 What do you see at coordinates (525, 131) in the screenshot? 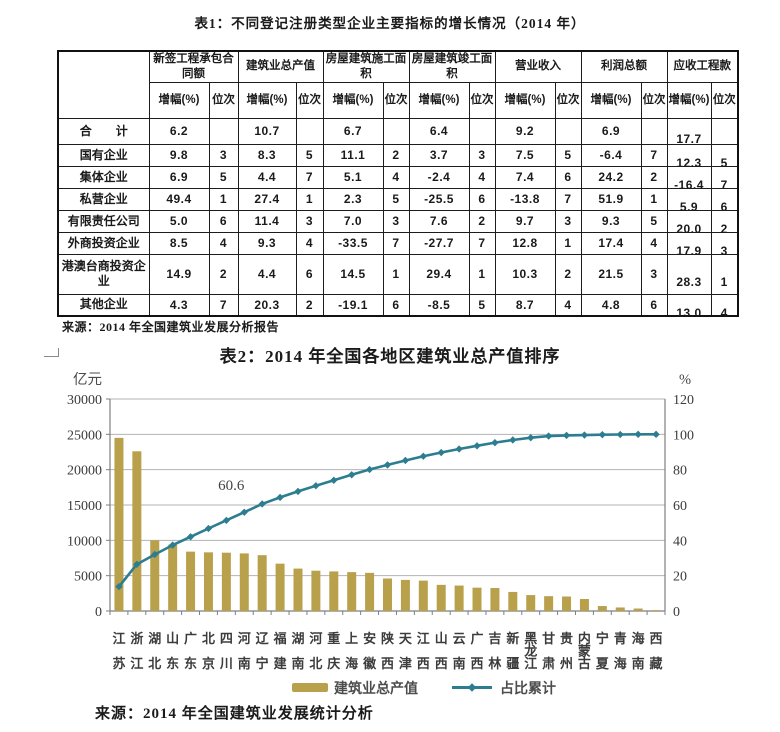
I see `table-cell: 9.2` at bounding box center [525, 131].